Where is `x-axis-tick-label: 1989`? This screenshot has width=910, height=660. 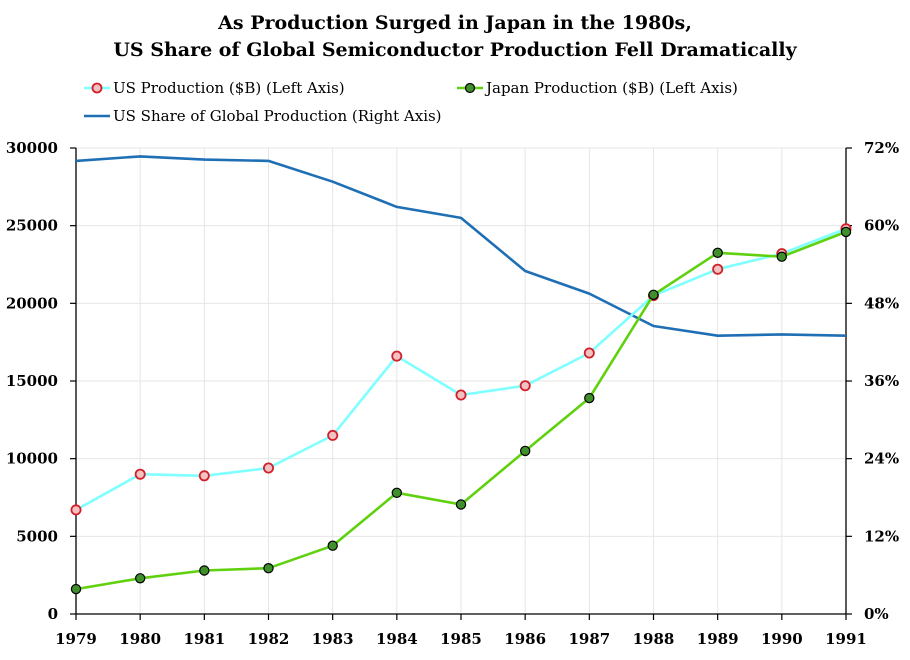
x-axis-tick-label: 1989 is located at coordinates (718, 639).